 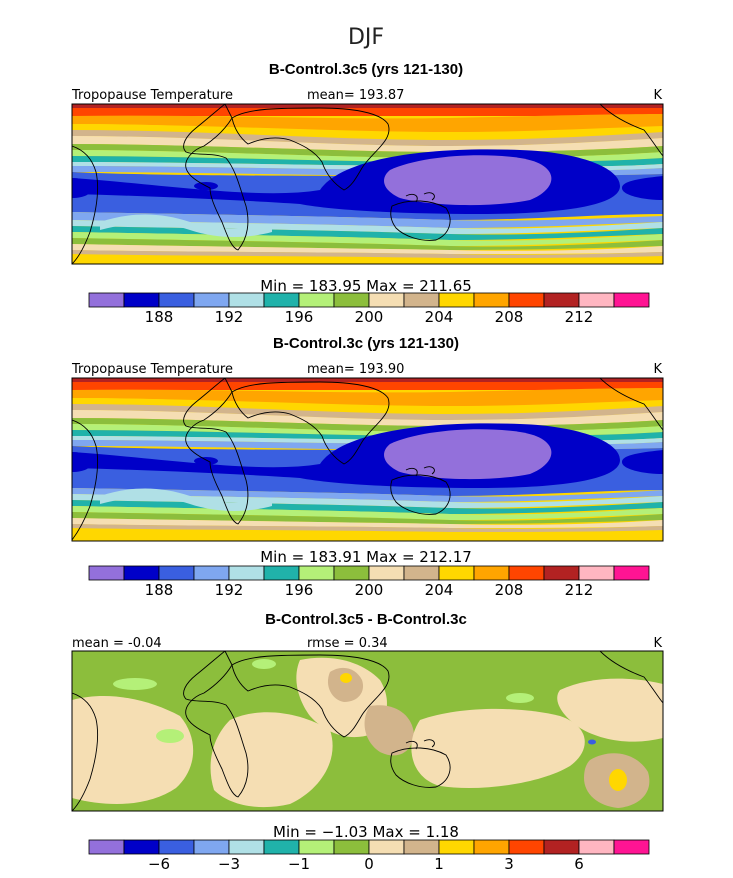 What do you see at coordinates (355, 95) in the screenshot?
I see `panel-1-mean-label: mean= 193.87` at bounding box center [355, 95].